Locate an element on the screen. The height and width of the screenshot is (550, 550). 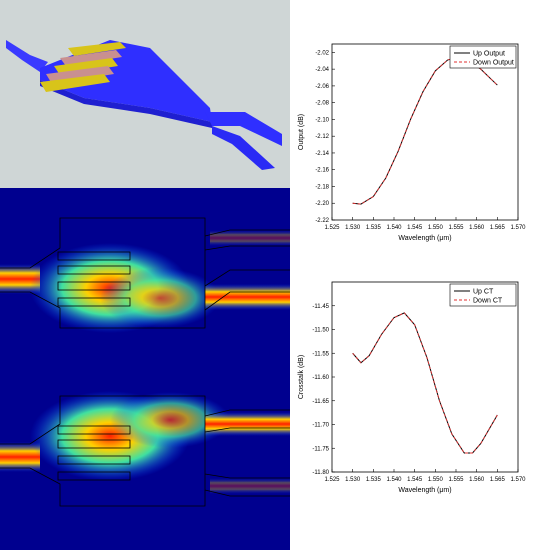
y-tick-label: -2.14 is located at coordinates (322, 154).